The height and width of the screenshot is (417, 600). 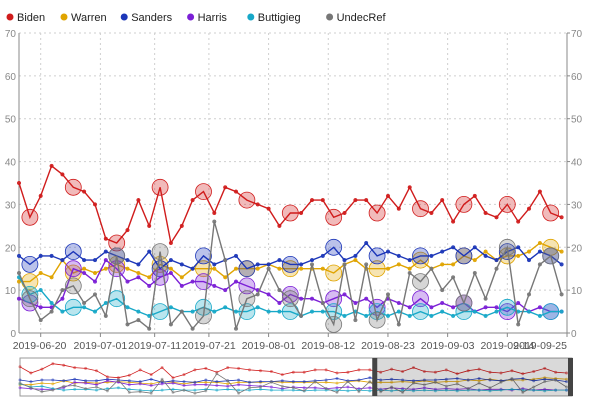 What do you see at coordinates (146, 18) in the screenshot?
I see `legend-item-sanders: Sanders` at bounding box center [146, 18].